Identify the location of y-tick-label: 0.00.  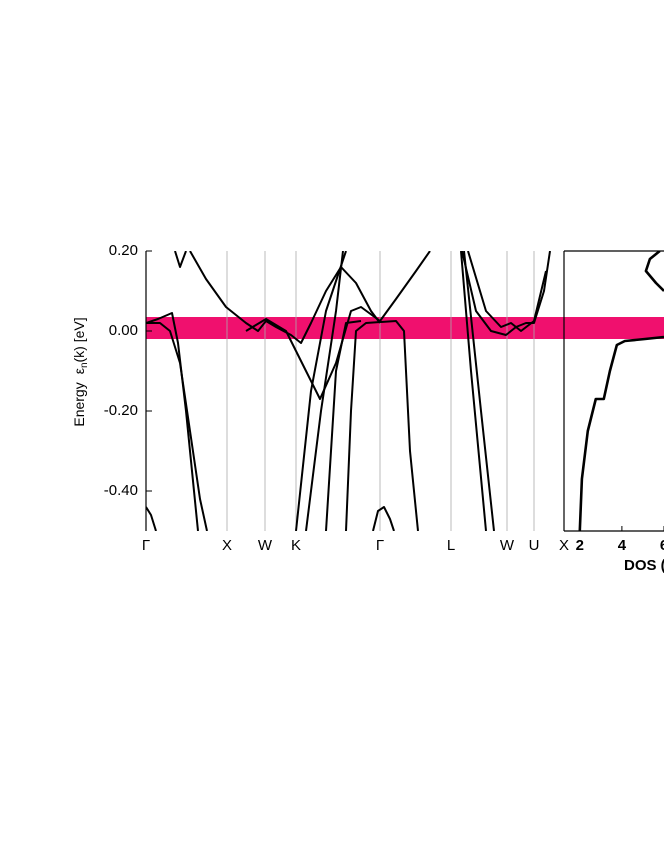
(123, 330).